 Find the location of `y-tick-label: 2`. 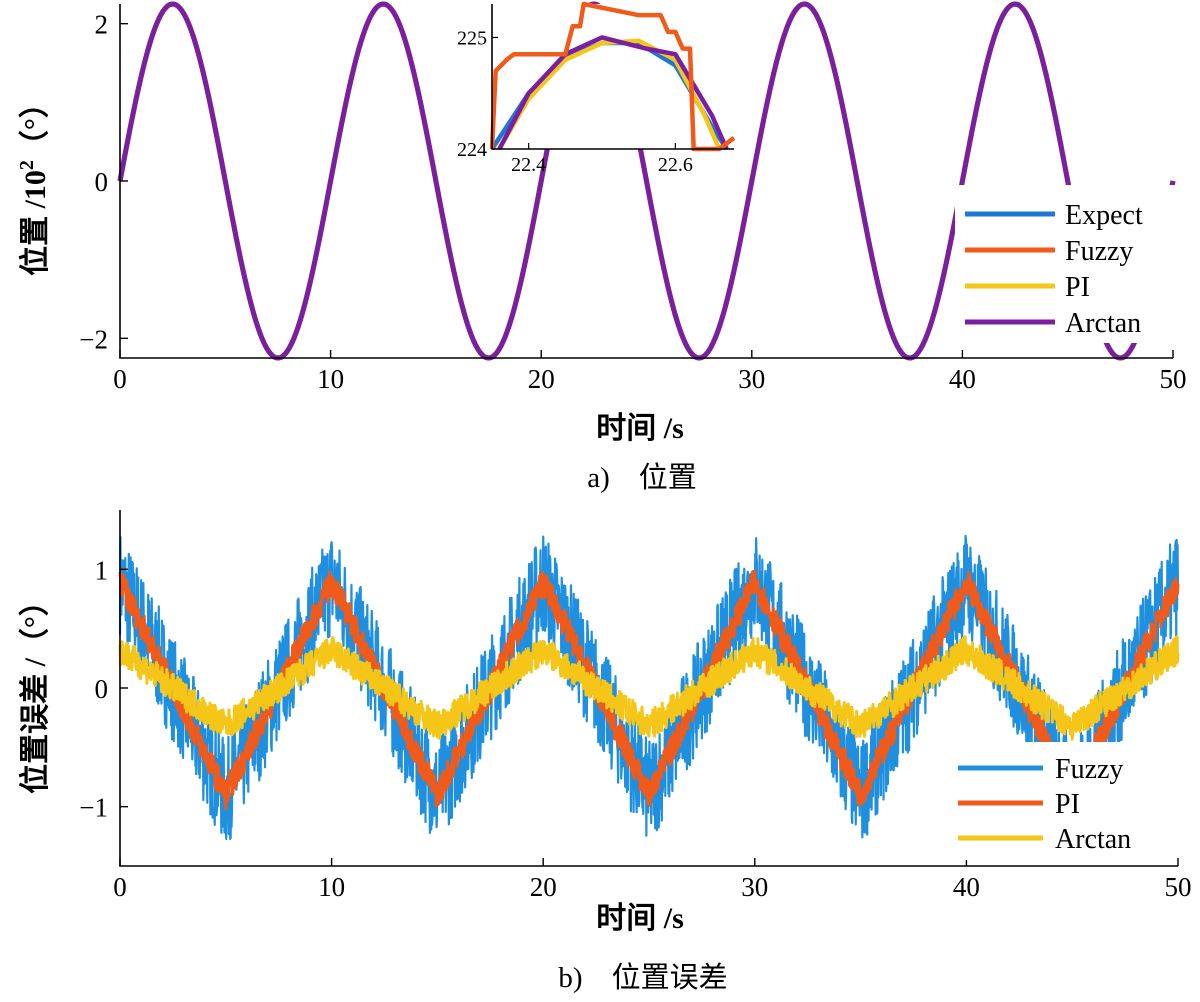

y-tick-label: 2 is located at coordinates (102, 25).